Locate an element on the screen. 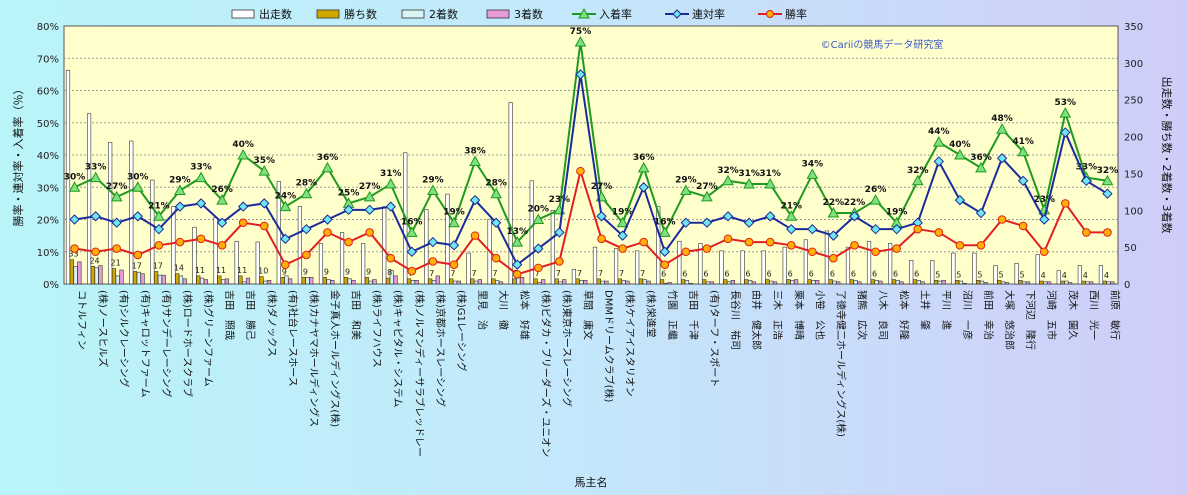  x-category-label: 前原 敏行 is located at coordinates (1114, 315).